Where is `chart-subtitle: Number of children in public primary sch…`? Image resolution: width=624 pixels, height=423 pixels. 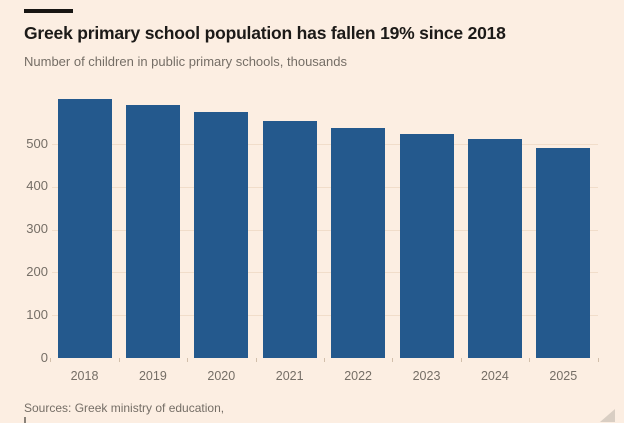
chart-subtitle: Number of children in public primary sch… is located at coordinates (185, 61).